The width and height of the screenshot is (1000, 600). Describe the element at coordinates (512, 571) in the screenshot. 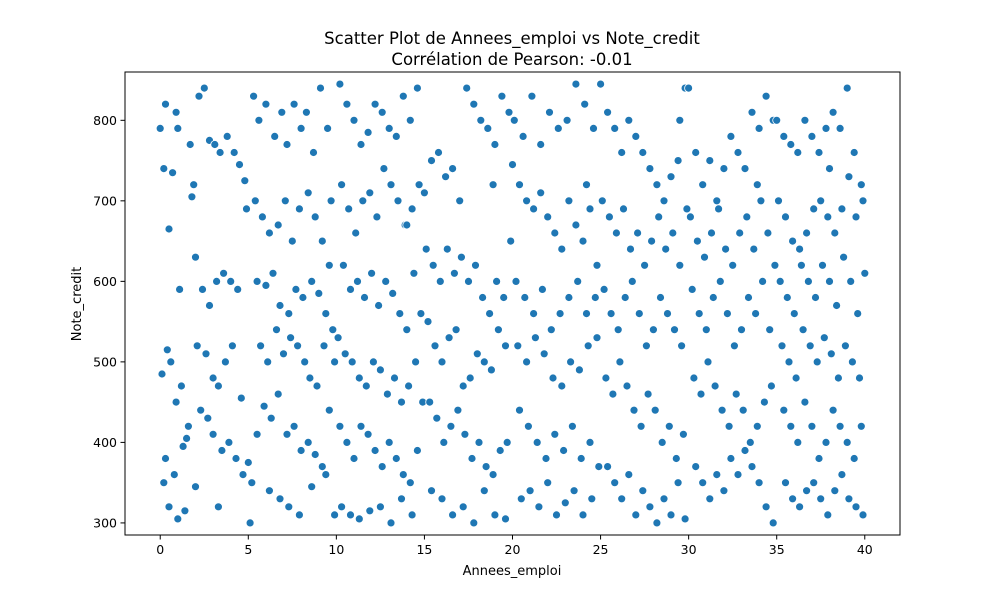

I see `x-axis-label: Annees_emploi` at that location.